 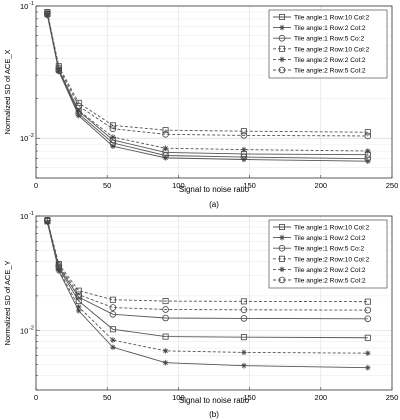 I want to click on y-tick-exponent: -1, so click(x=31, y=214).